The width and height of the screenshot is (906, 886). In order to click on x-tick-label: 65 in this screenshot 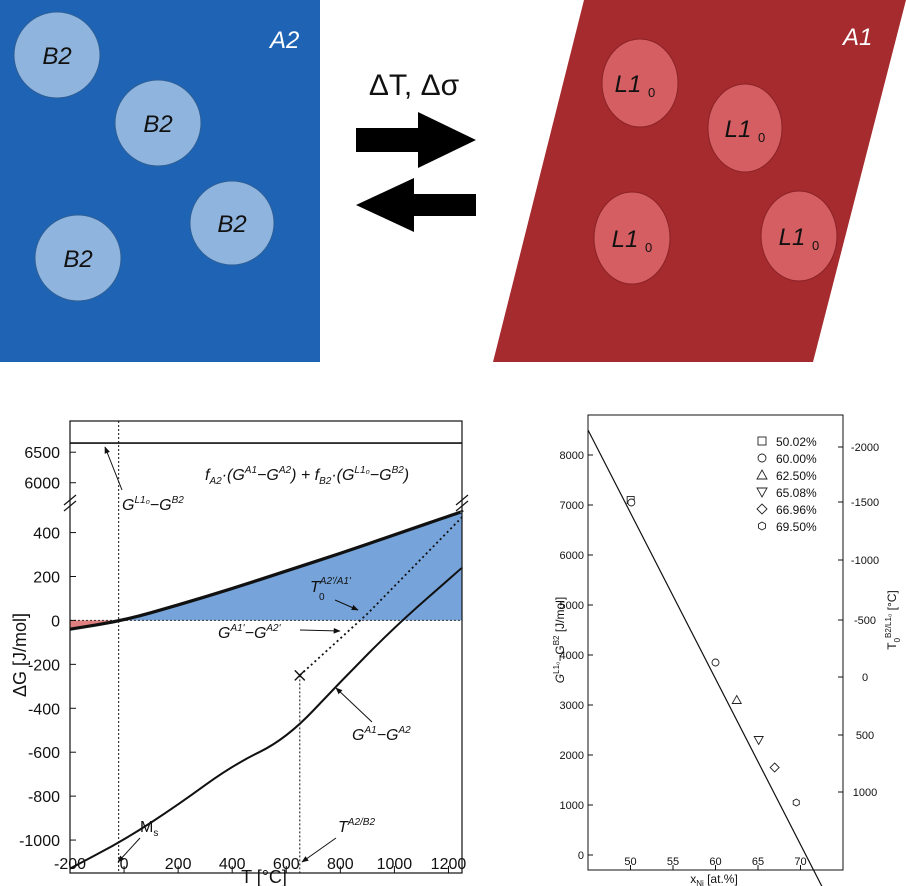, I will do `click(758, 862)`.